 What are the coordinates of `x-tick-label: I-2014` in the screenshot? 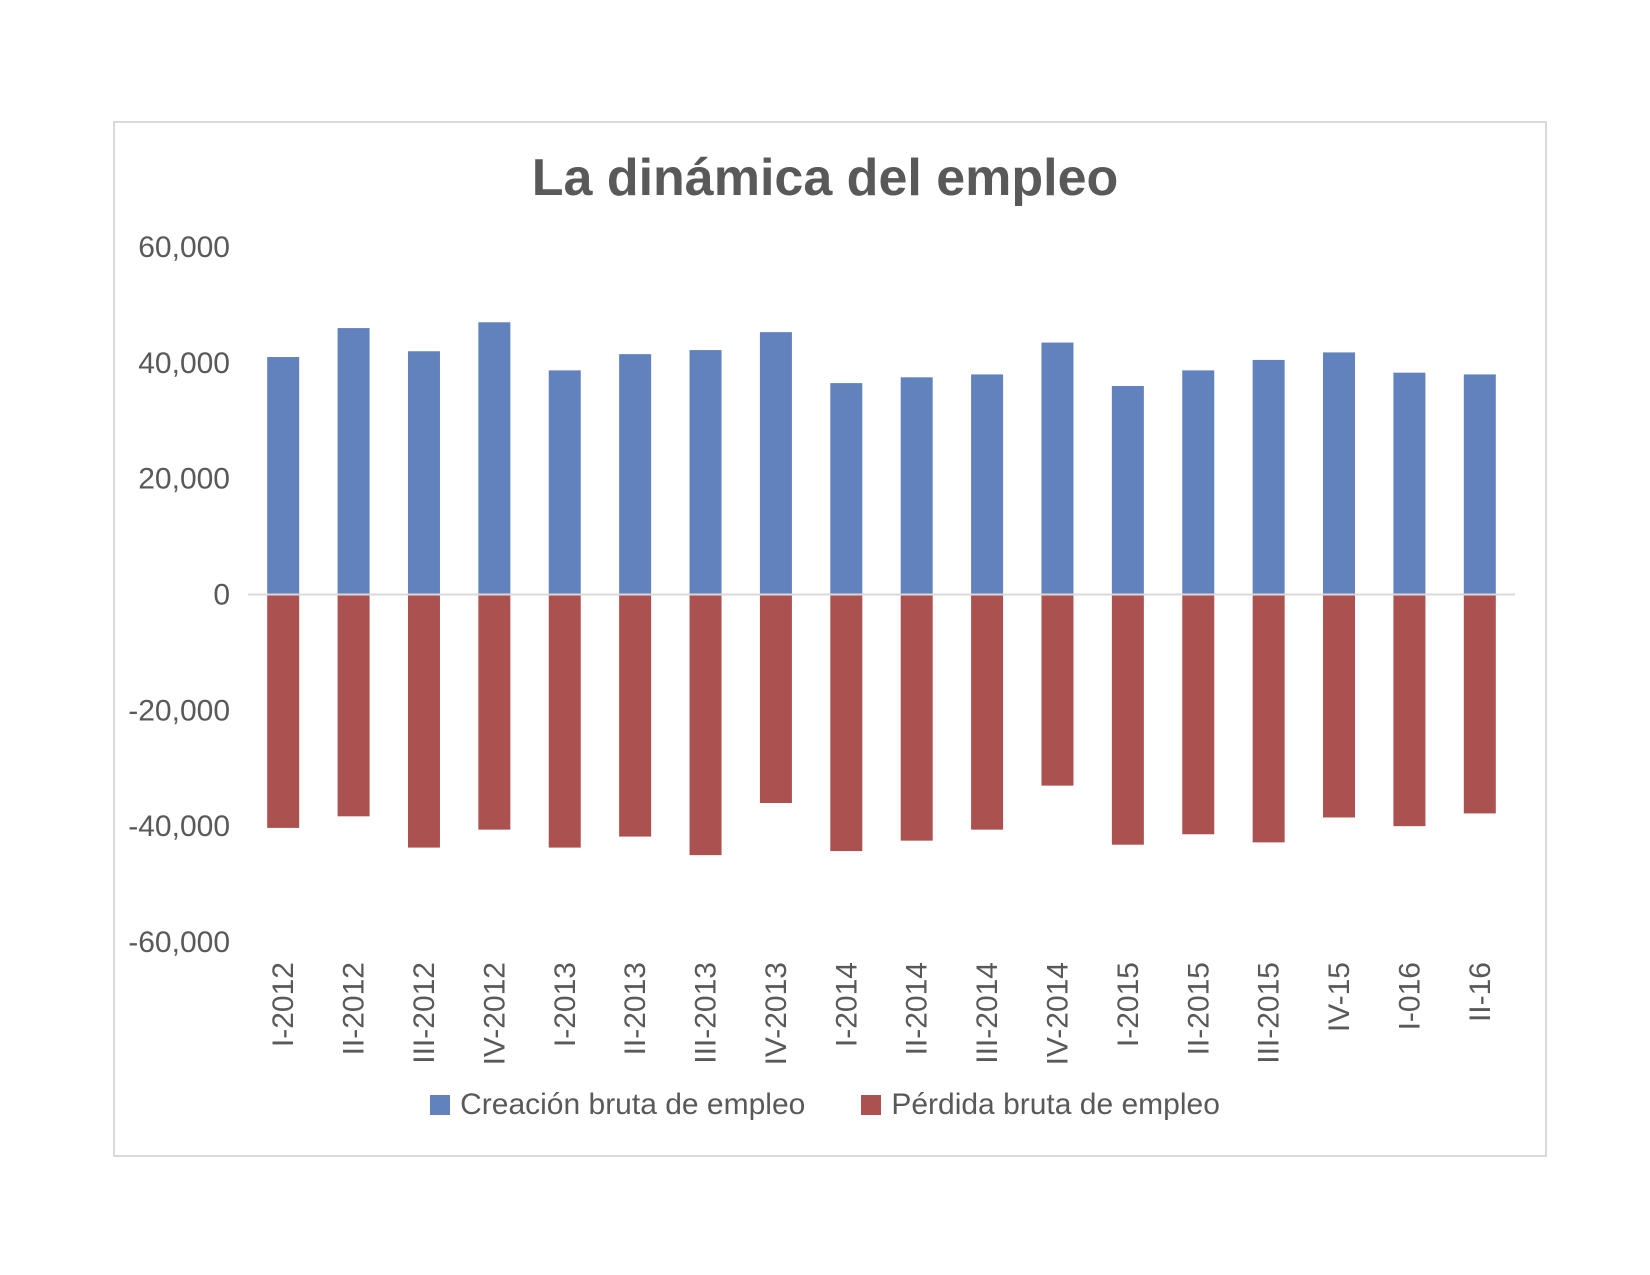 It's located at (846, 1004).